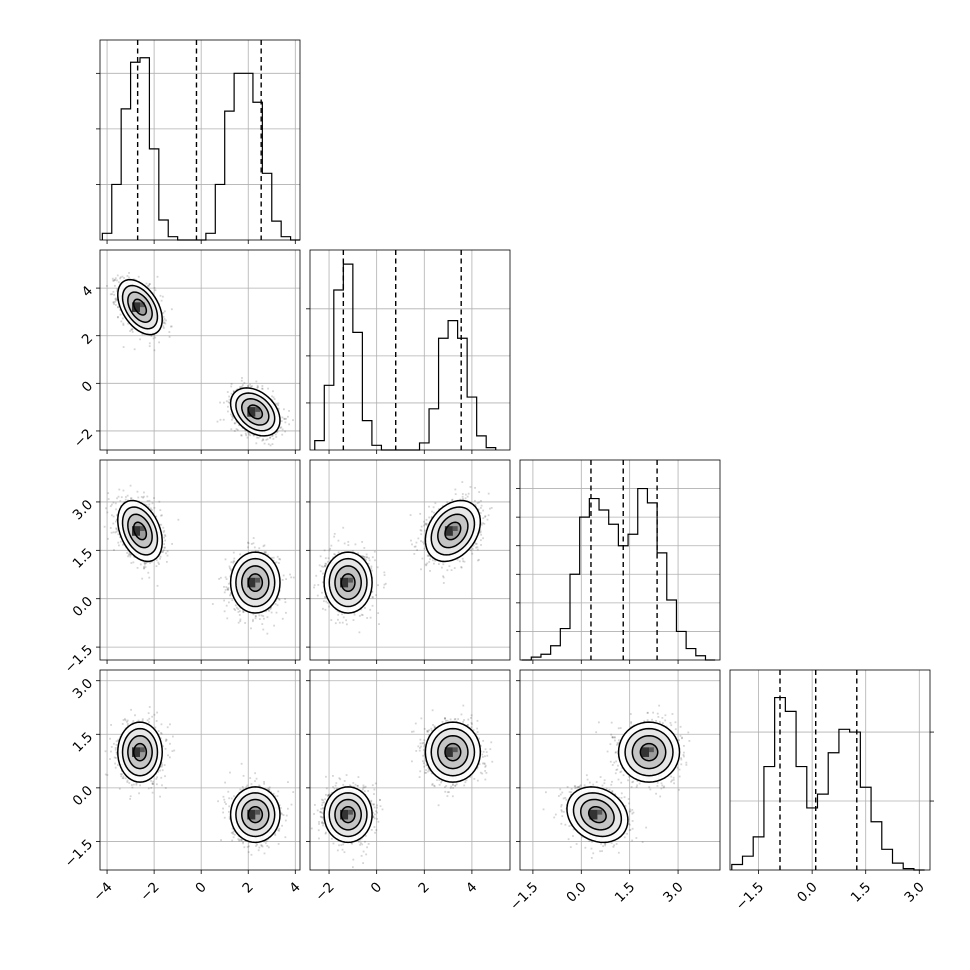 The width and height of the screenshot is (970, 970). What do you see at coordinates (87, 386) in the screenshot?
I see `y-tick-label: 0` at bounding box center [87, 386].